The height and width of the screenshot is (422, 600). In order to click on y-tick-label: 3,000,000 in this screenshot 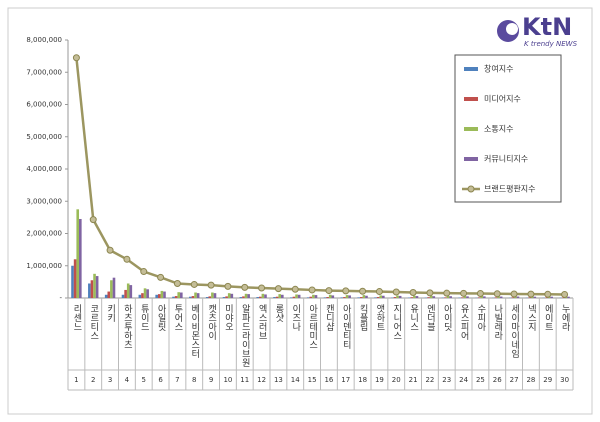, I will do `click(44, 201)`.